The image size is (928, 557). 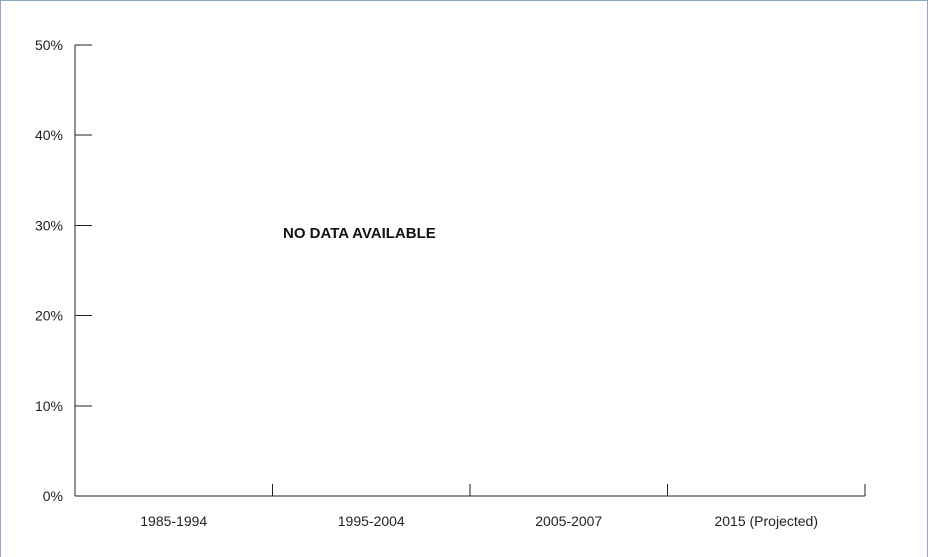 What do you see at coordinates (359, 233) in the screenshot?
I see `no-data-annotation: NO DATA AVAILABLE` at bounding box center [359, 233].